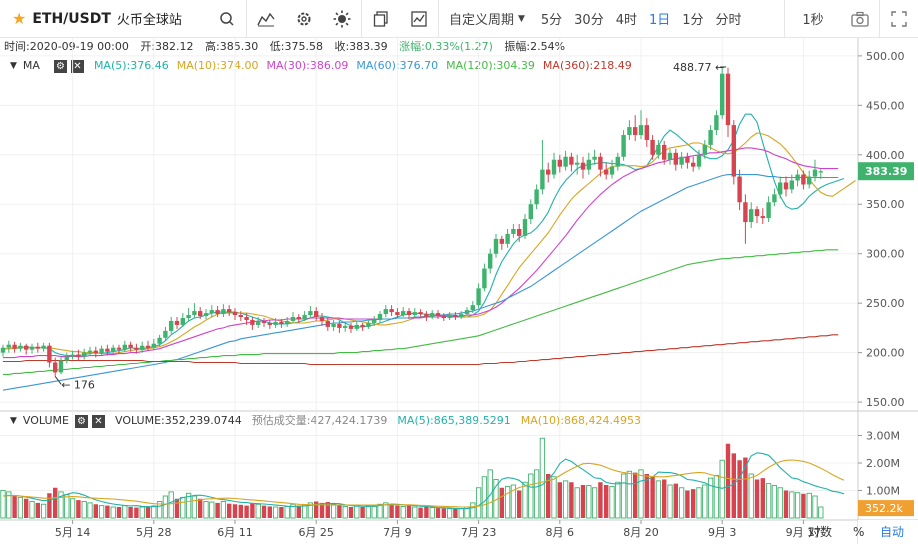 The image size is (918, 544). What do you see at coordinates (120, 19) in the screenshot?
I see `symbol-selector: ETH/USDT 火币全球站` at bounding box center [120, 19].